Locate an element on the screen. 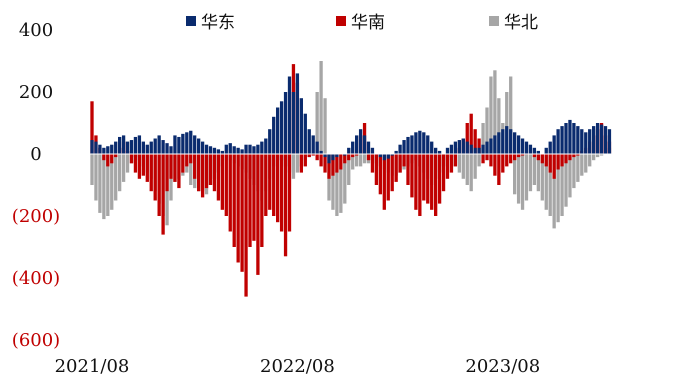 The width and height of the screenshot is (689, 376). y-tick-label: 400 is located at coordinates (36, 30).